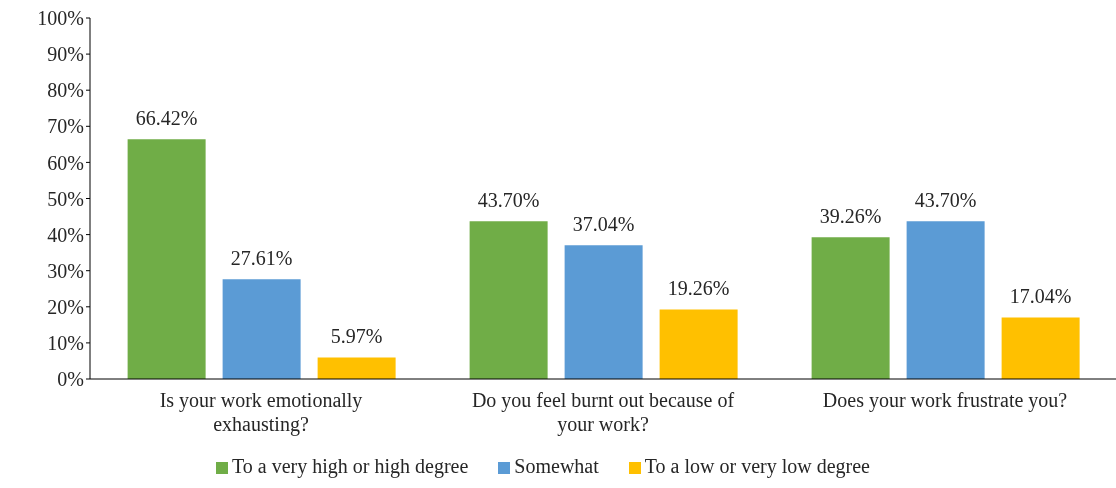 This screenshot has width=1116, height=488. What do you see at coordinates (65, 162) in the screenshot?
I see `y-tick-label: 60%` at bounding box center [65, 162].